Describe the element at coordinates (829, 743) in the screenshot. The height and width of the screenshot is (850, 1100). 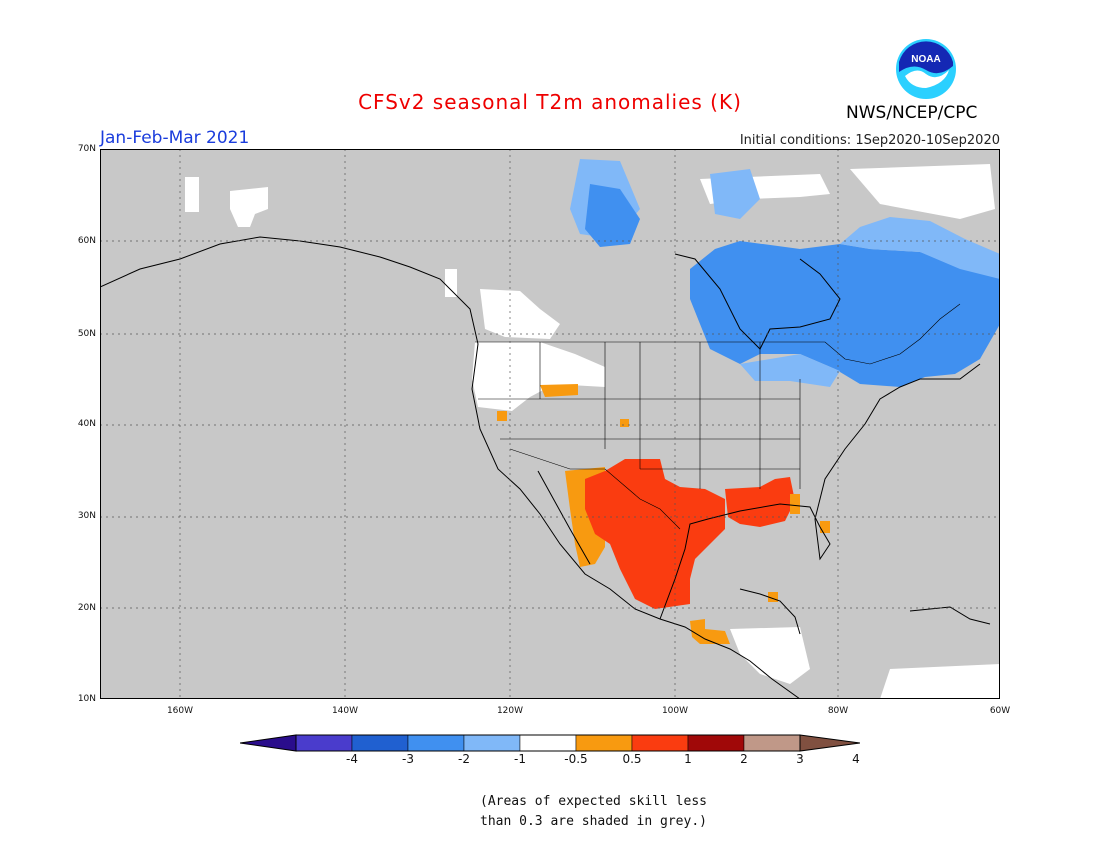
I see `colorbar-arrow-high` at that location.